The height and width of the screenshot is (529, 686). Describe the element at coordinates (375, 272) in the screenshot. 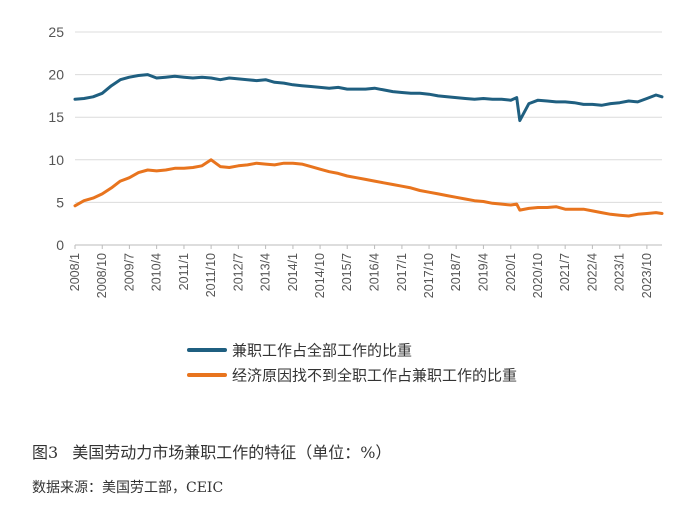

I see `x-tick-label-2016/4: 2016/4` at that location.